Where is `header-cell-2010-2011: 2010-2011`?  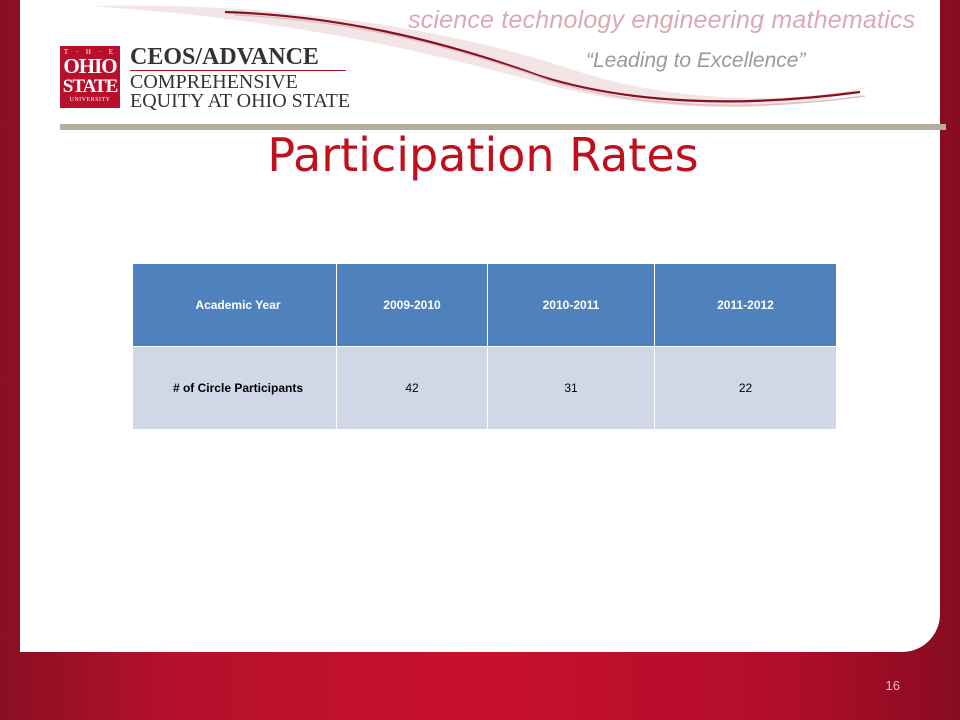 header-cell-2010-2011: 2010-2011 is located at coordinates (571, 305).